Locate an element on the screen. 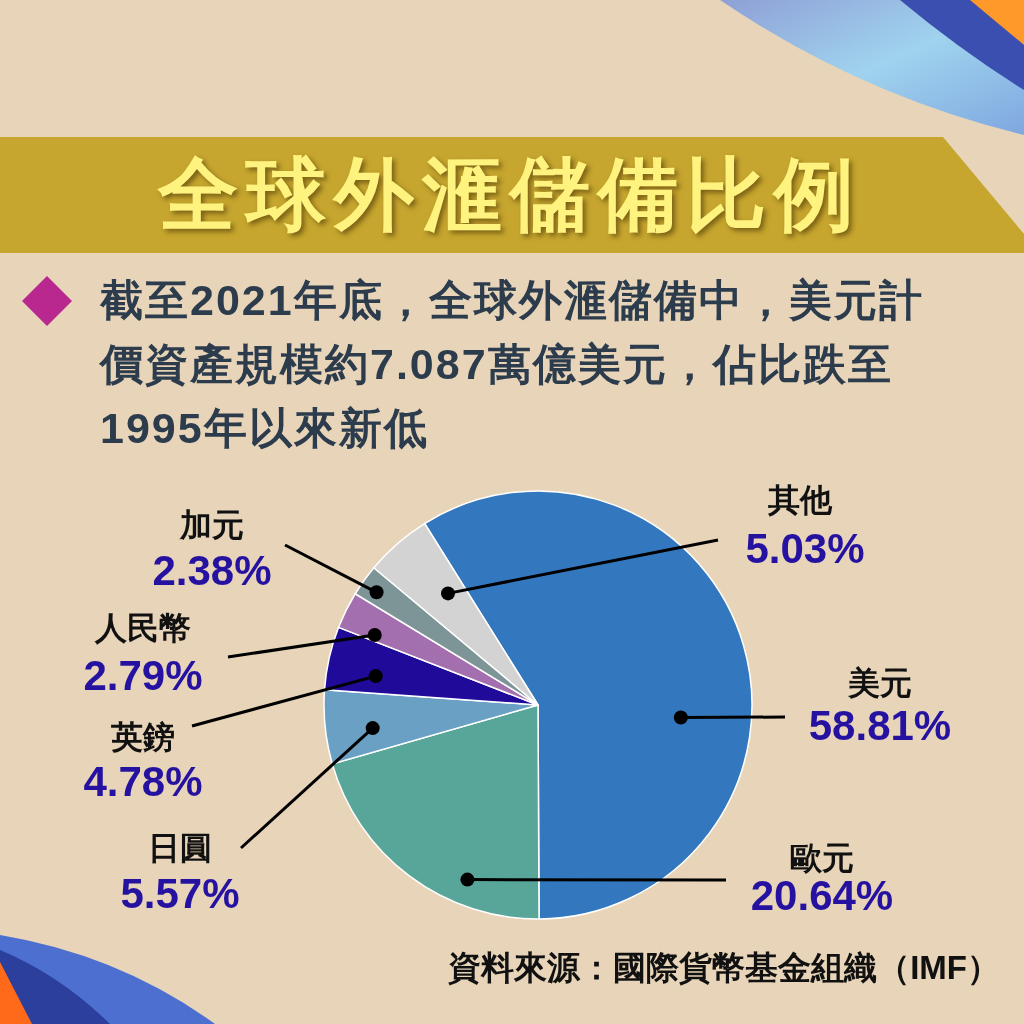 The image size is (1024, 1024). category-label: 日圓 is located at coordinates (180, 848).